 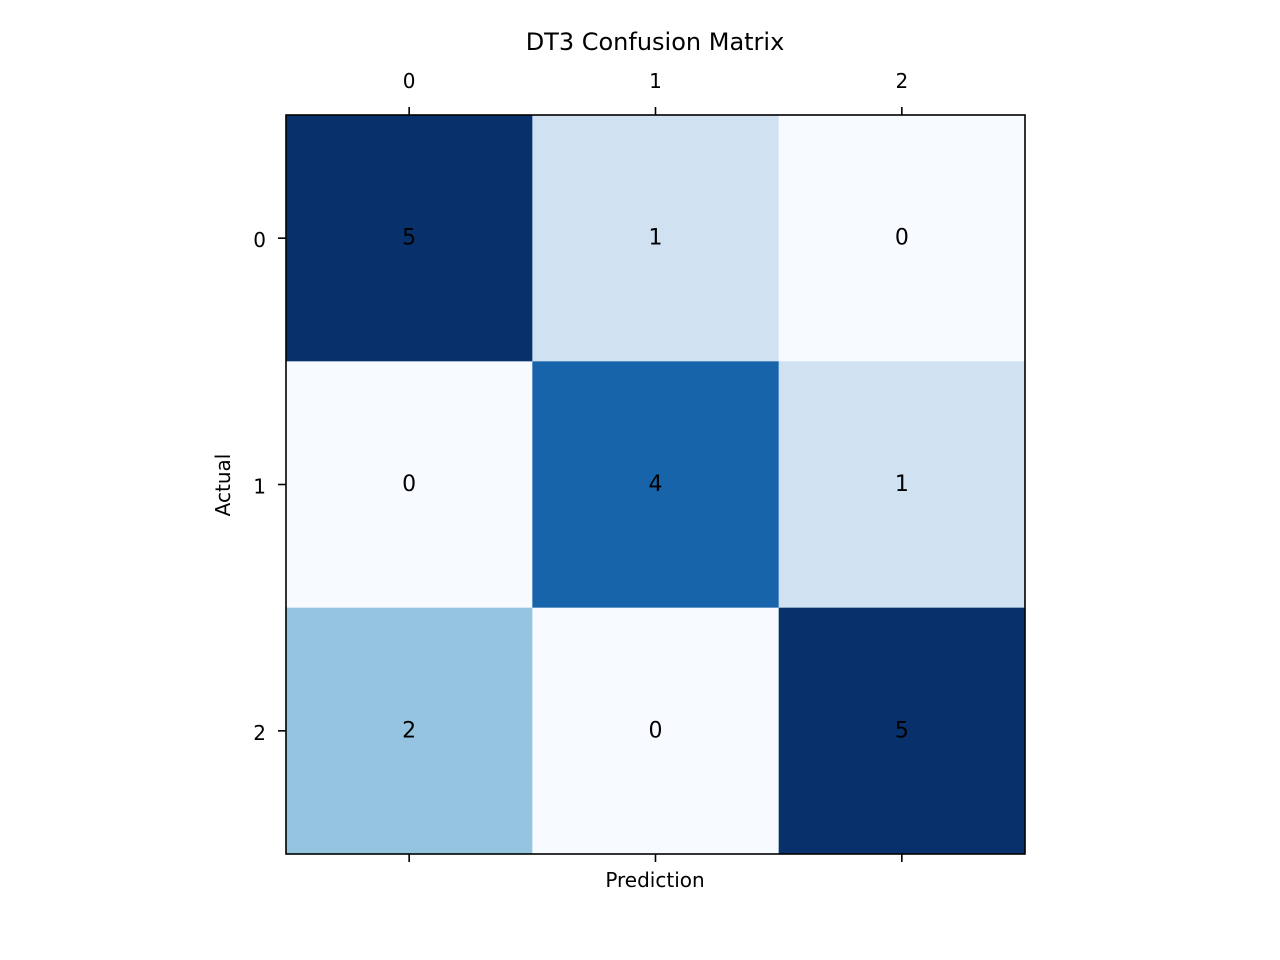 I want to click on heatmap-cell-r2-c1, so click(x=656, y=731).